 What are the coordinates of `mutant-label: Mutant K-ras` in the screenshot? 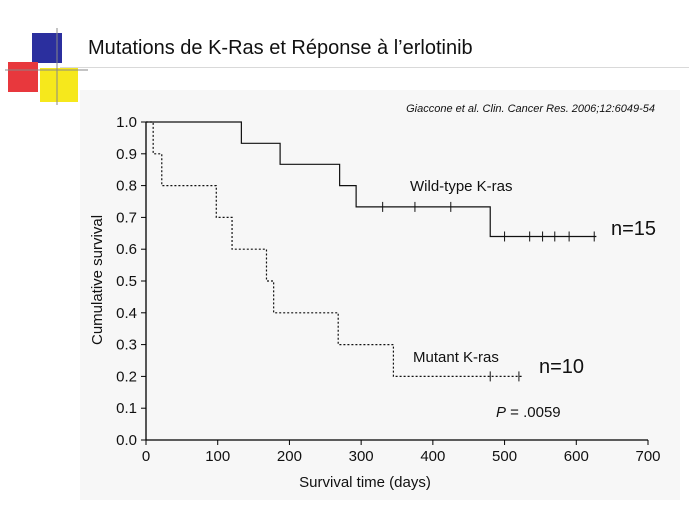 It's located at (456, 357).